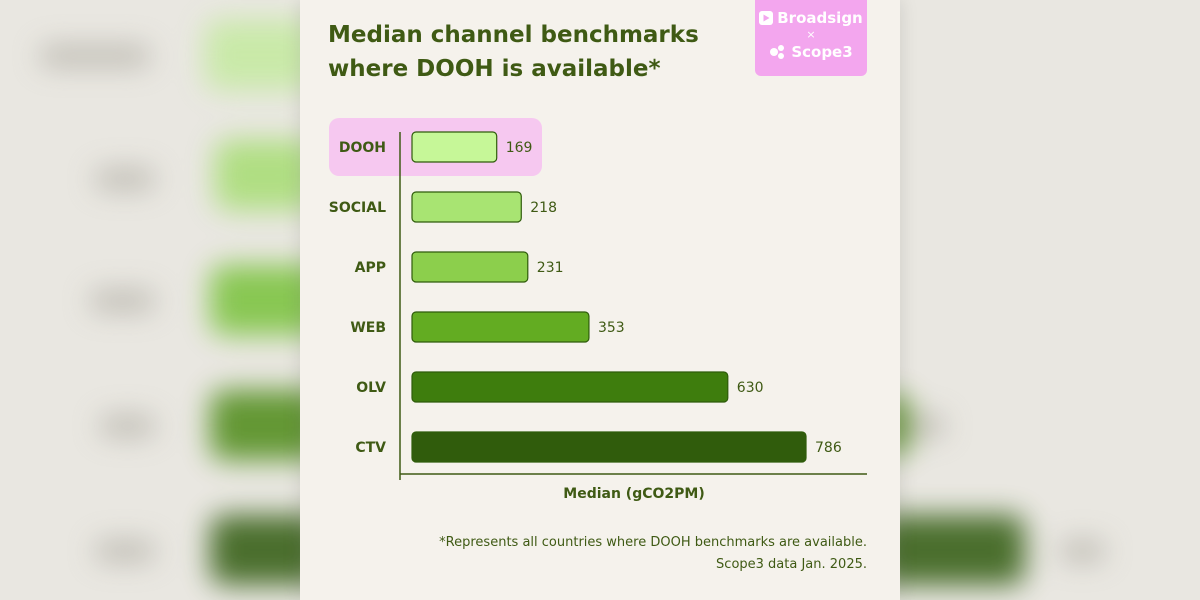 The image size is (1200, 600). Describe the element at coordinates (371, 388) in the screenshot. I see `category-label: OLV` at that location.